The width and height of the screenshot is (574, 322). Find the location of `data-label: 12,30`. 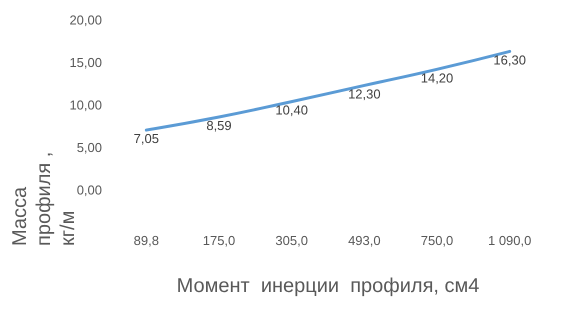

data-label: 12,30 is located at coordinates (364, 94).